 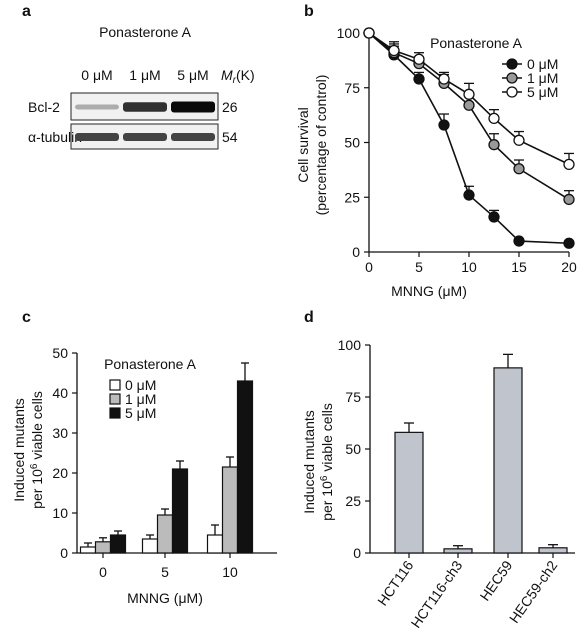 I want to click on blot-title: Ponasterone A, so click(x=145, y=32).